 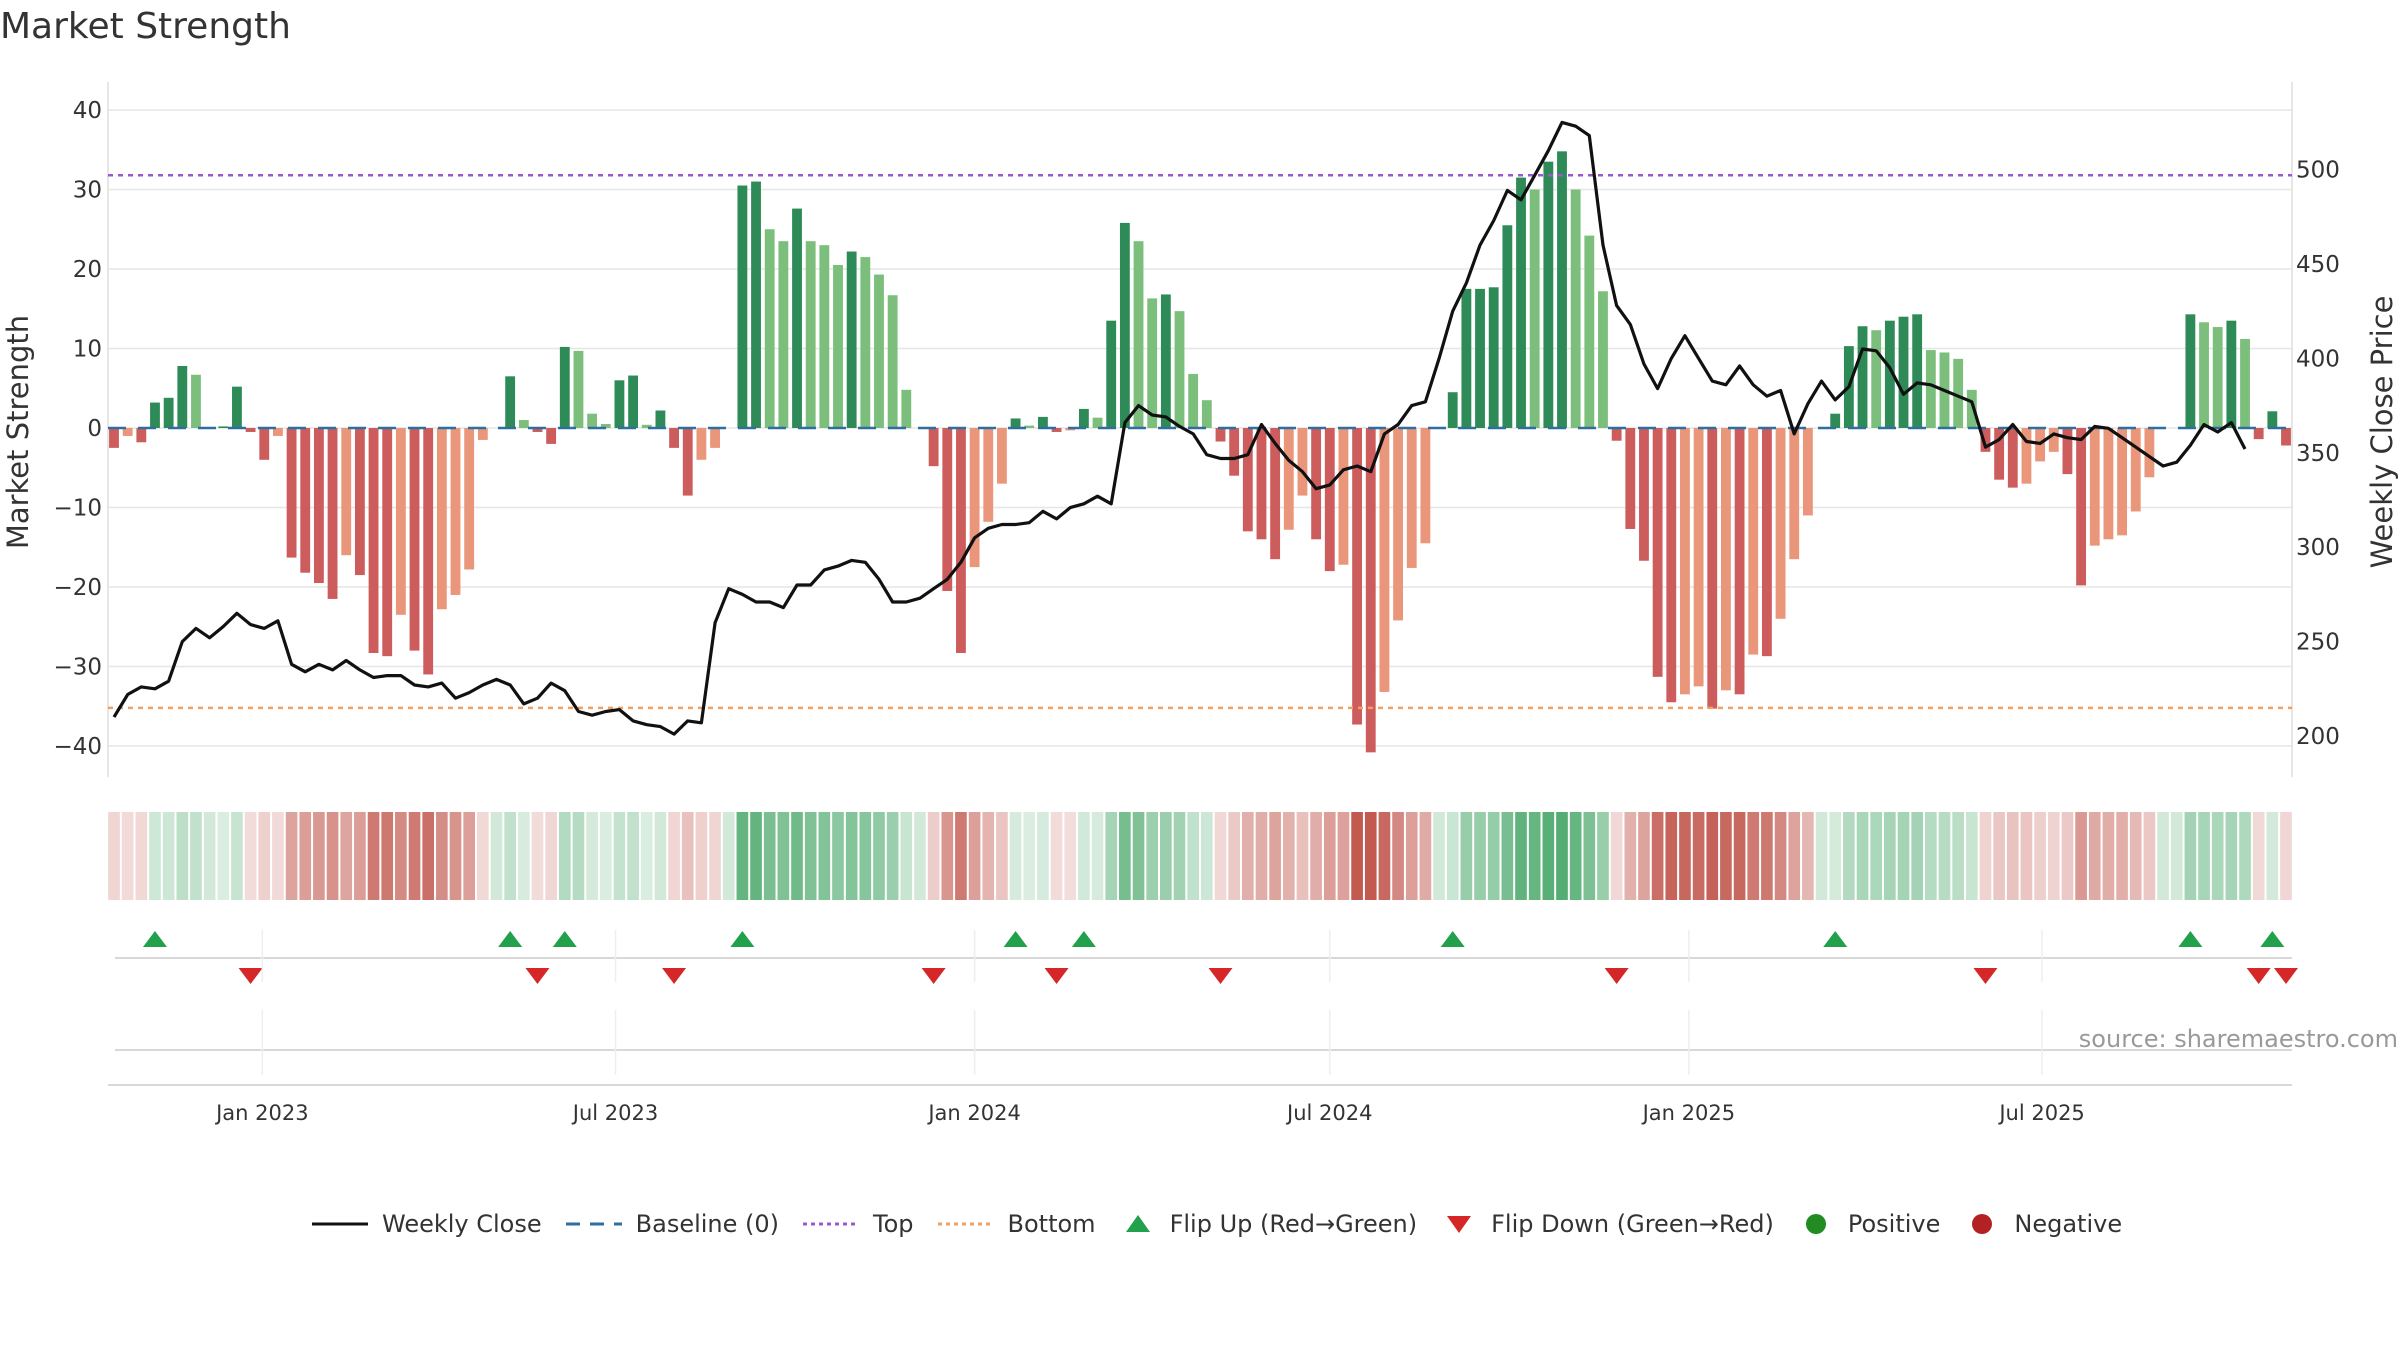 What do you see at coordinates (1206, 991) in the screenshot?
I see `flip-markers` at bounding box center [1206, 991].